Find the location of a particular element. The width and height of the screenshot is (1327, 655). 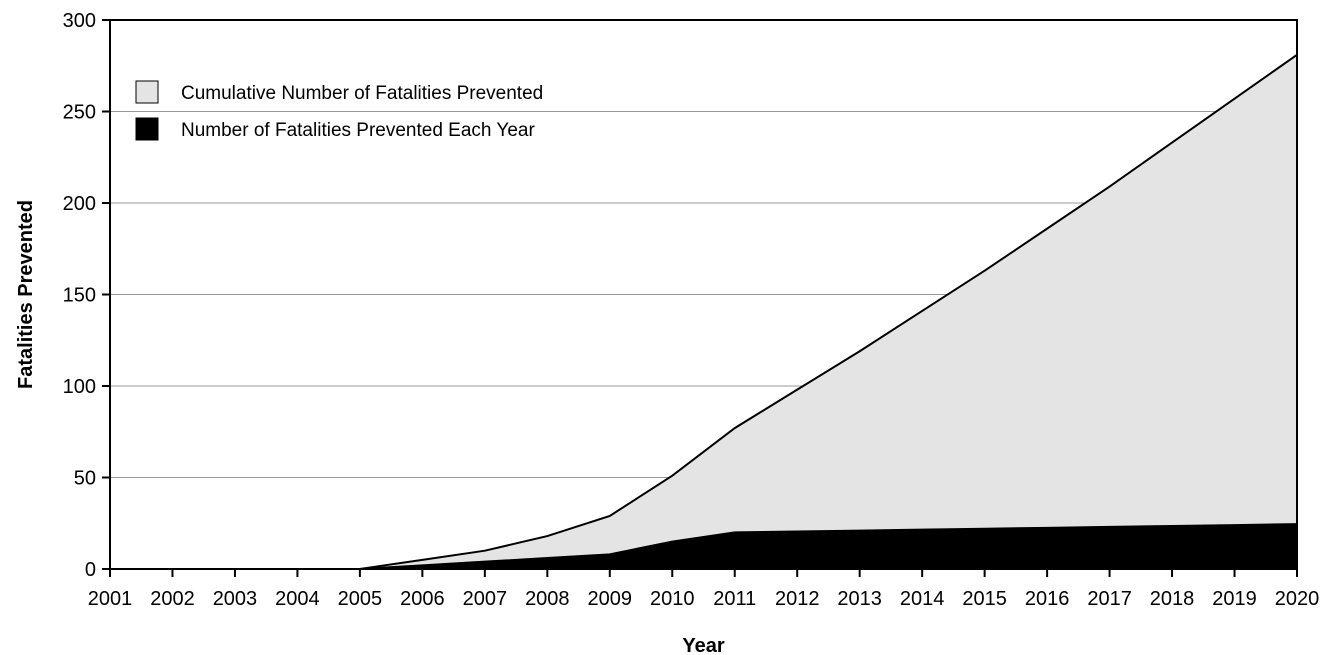

x-tick-label-2004: 2004 is located at coordinates (297, 599).